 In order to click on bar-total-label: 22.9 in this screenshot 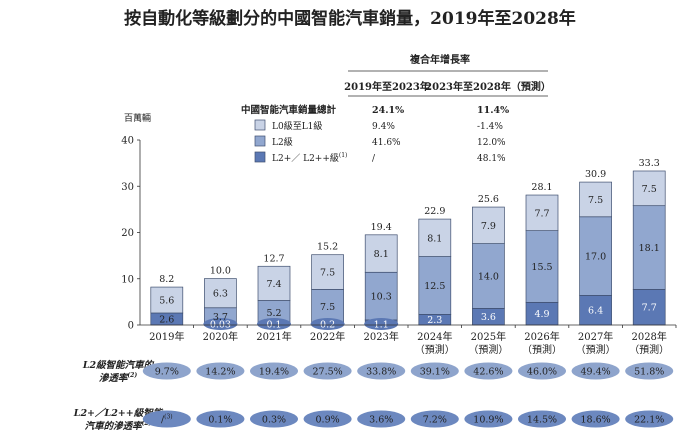, I will do `click(434, 211)`.